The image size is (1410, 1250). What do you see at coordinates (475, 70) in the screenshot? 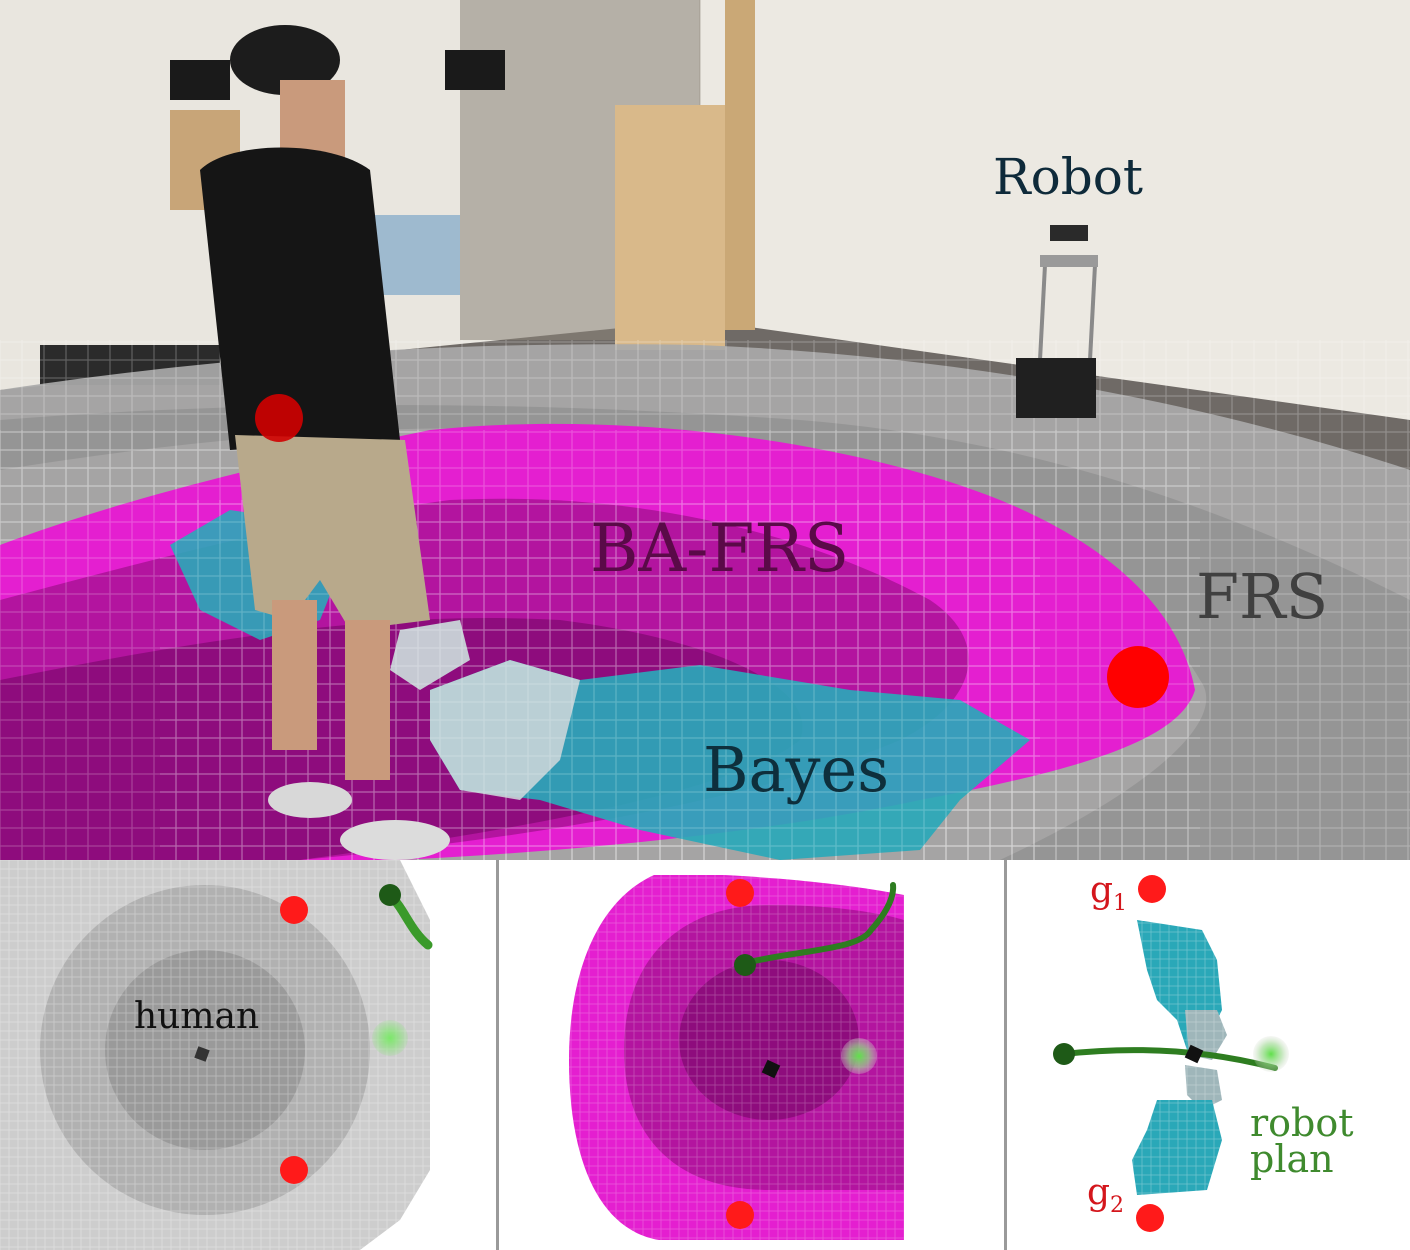
I see `monitor-right` at bounding box center [475, 70].